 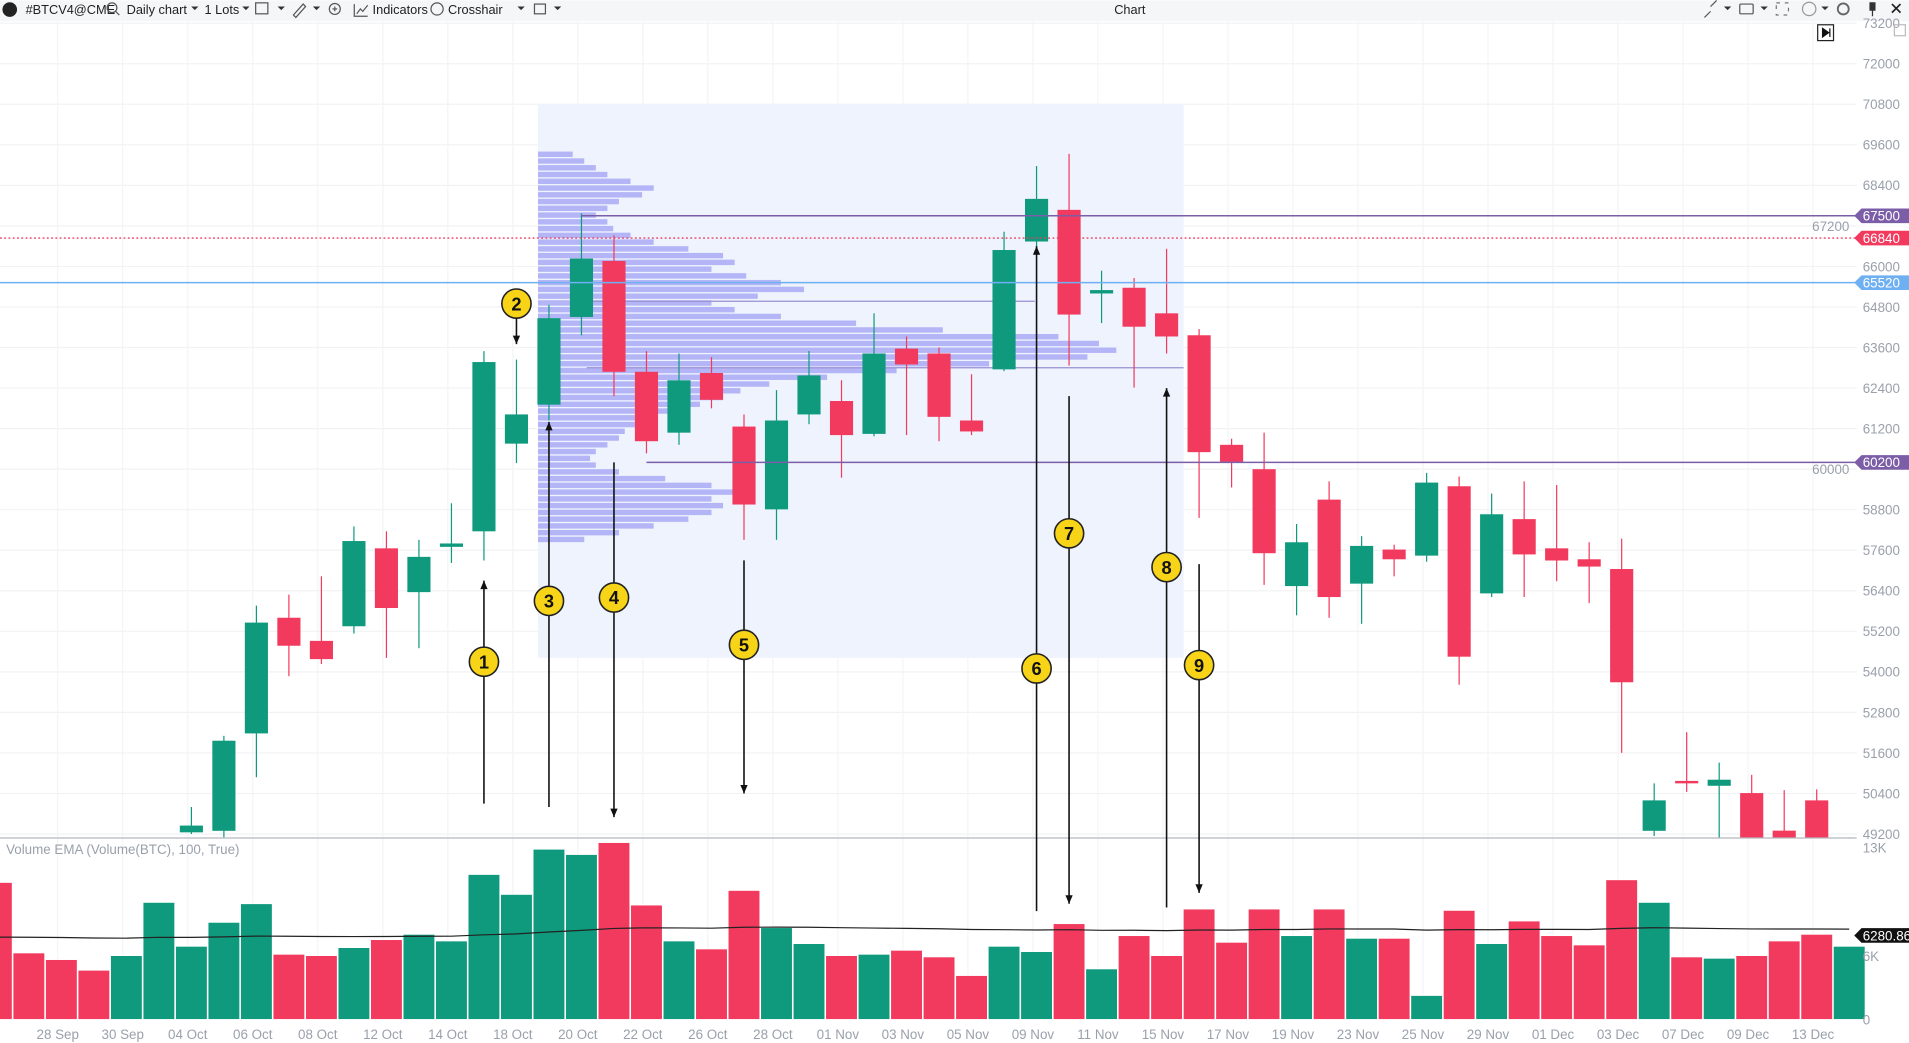 I want to click on windows-icon, so click(x=540, y=9).